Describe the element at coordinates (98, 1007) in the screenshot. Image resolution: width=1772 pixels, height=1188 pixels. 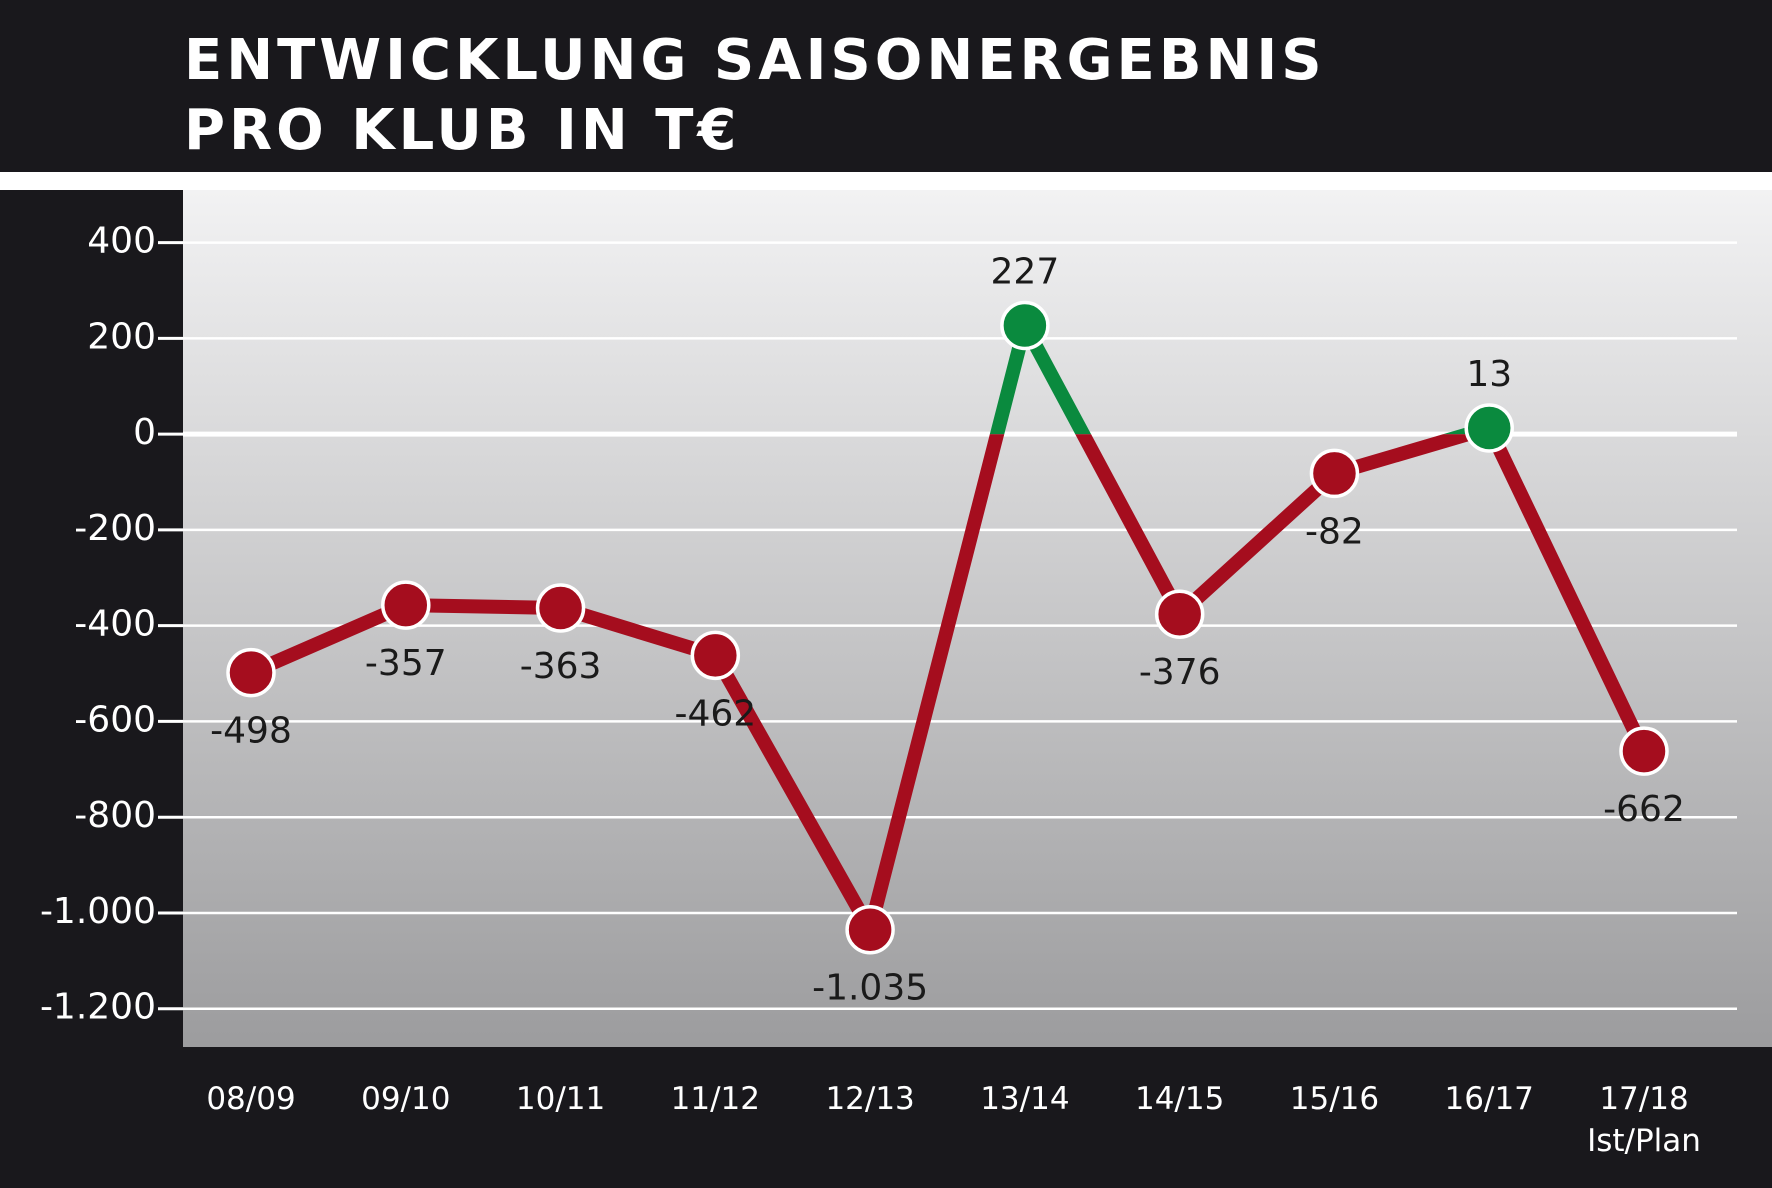
I see `y-tick-label: -1.200` at that location.